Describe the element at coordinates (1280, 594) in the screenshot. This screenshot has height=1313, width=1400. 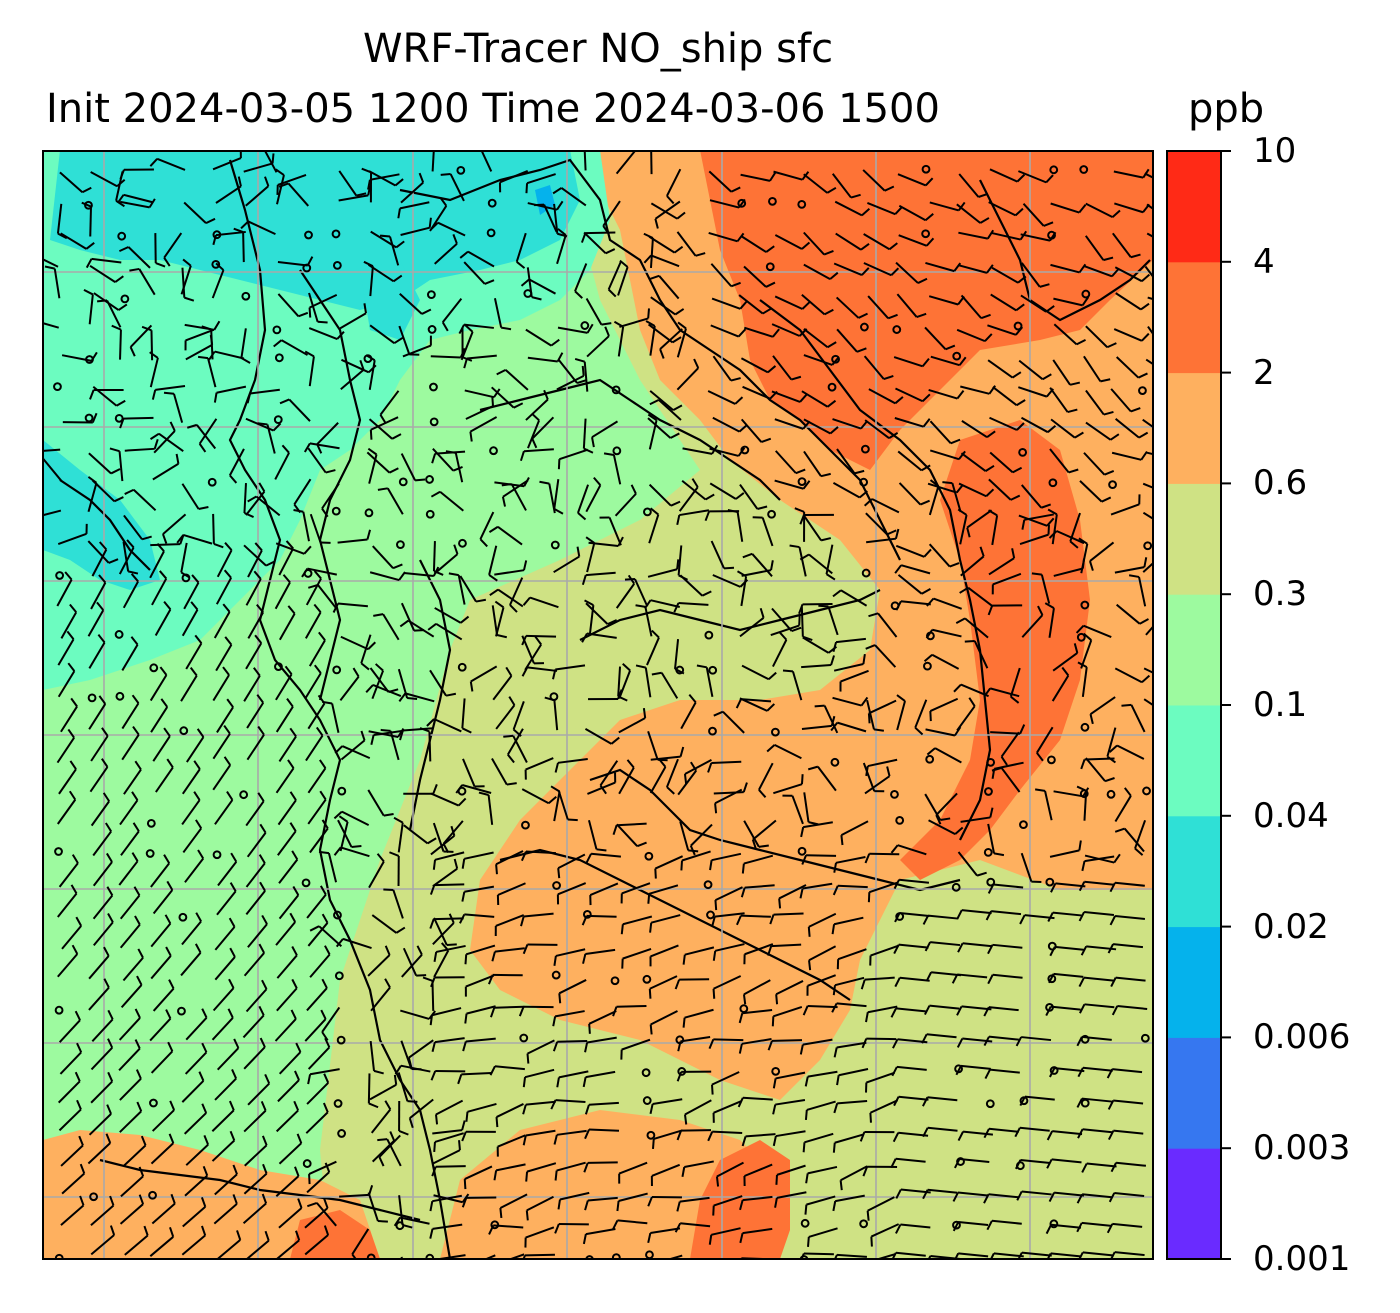
I see `colorbar-tick-label: 0.3` at that location.